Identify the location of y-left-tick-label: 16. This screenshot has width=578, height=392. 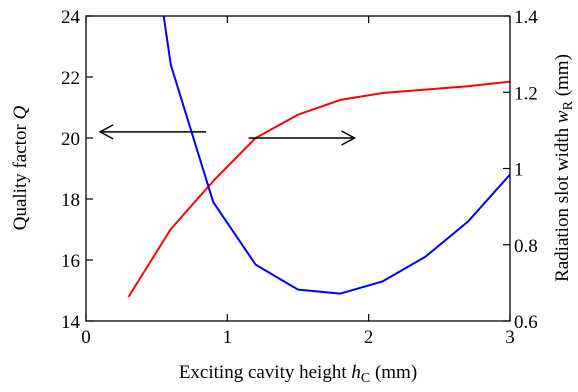
(70, 261).